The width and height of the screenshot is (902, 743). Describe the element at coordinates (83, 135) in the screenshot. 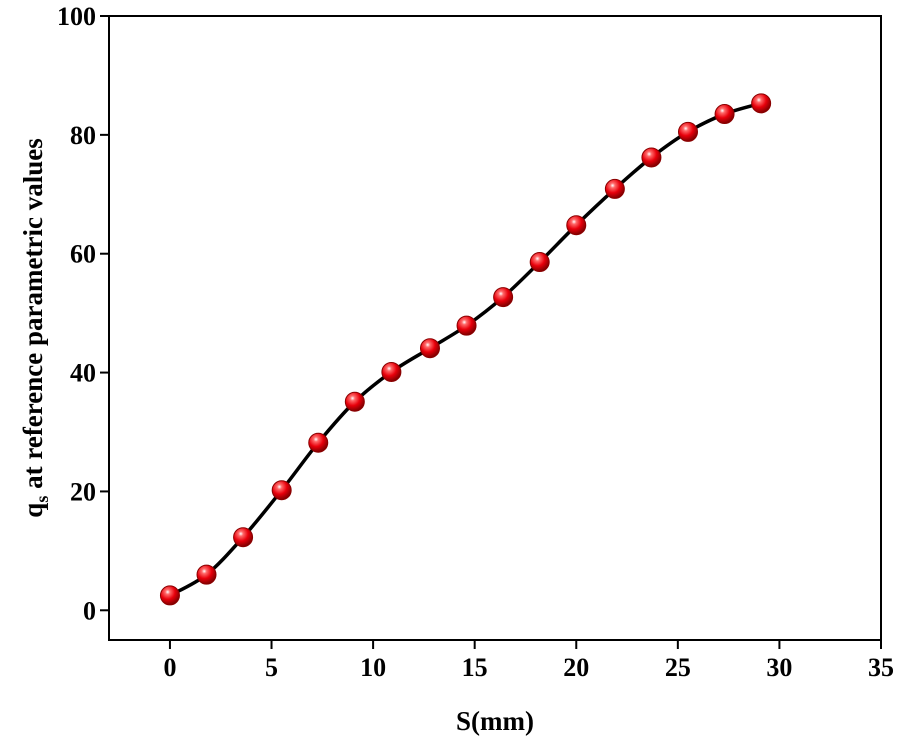

I see `y-tick-label: 80` at that location.